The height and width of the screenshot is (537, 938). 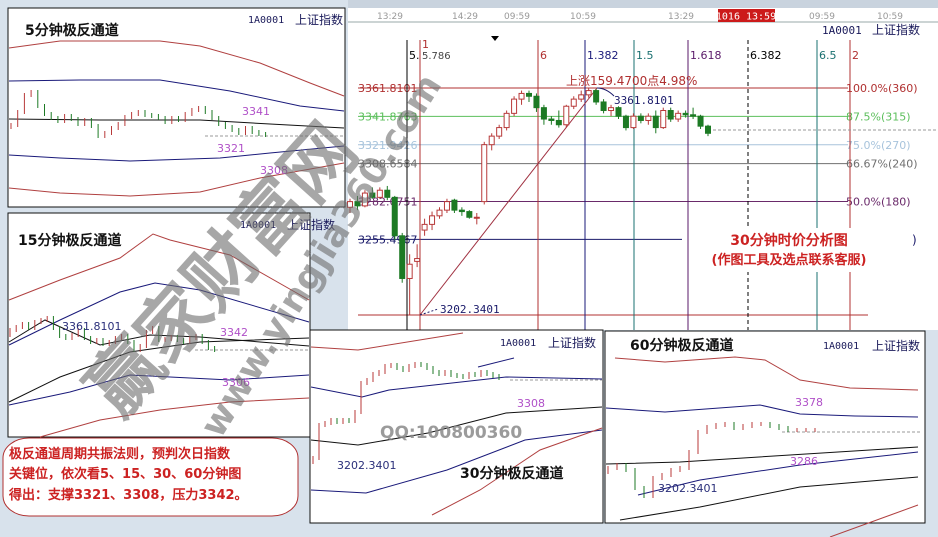 I want to click on fib-level-pct: 100.0%(360), so click(x=882, y=88).